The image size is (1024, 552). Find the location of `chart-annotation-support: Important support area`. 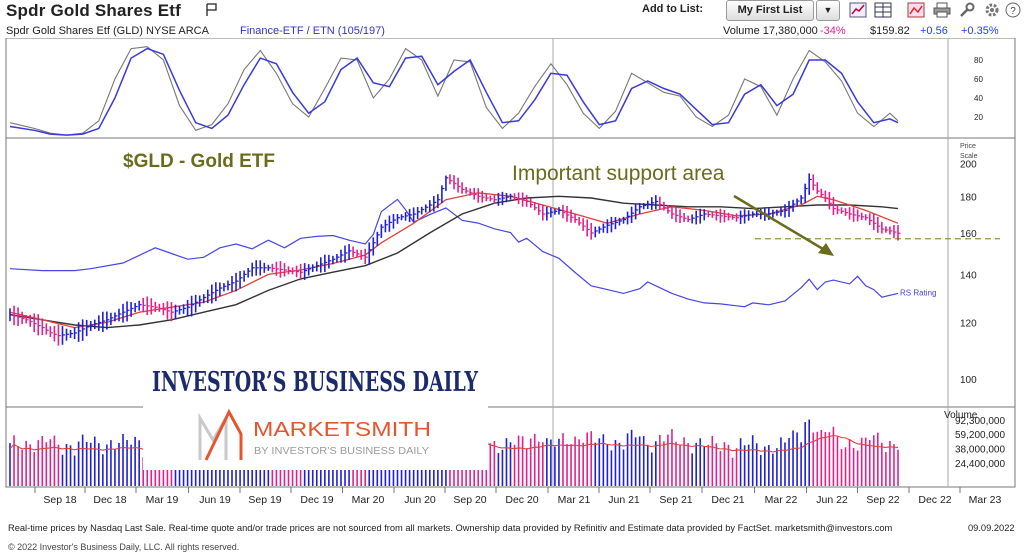

chart-annotation-support: Important support area is located at coordinates (618, 173).